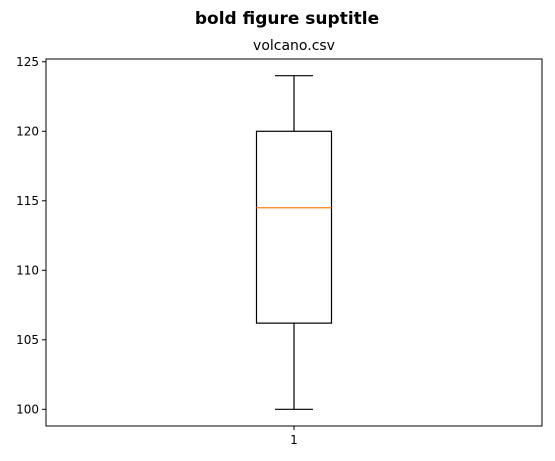 This screenshot has height=461, width=555. Describe the element at coordinates (27, 340) in the screenshot. I see `y-tick-label-105: 105` at that location.